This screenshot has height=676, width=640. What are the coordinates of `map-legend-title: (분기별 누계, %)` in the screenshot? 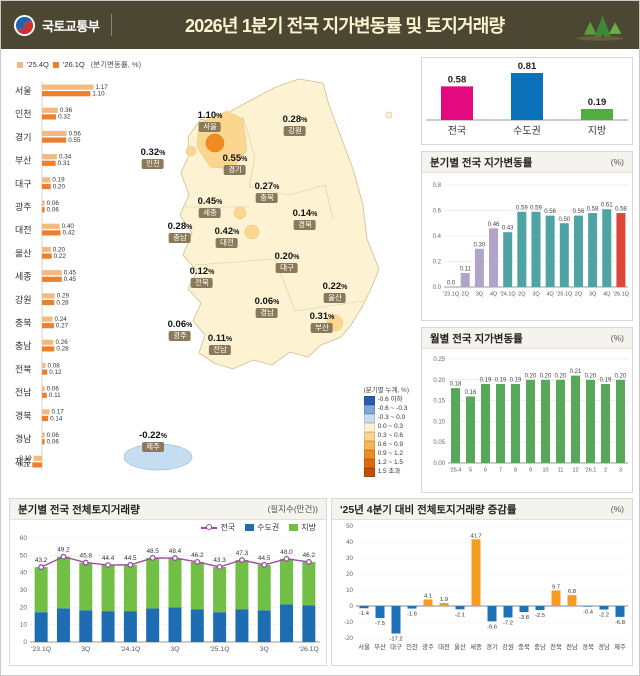 It's located at (386, 390).